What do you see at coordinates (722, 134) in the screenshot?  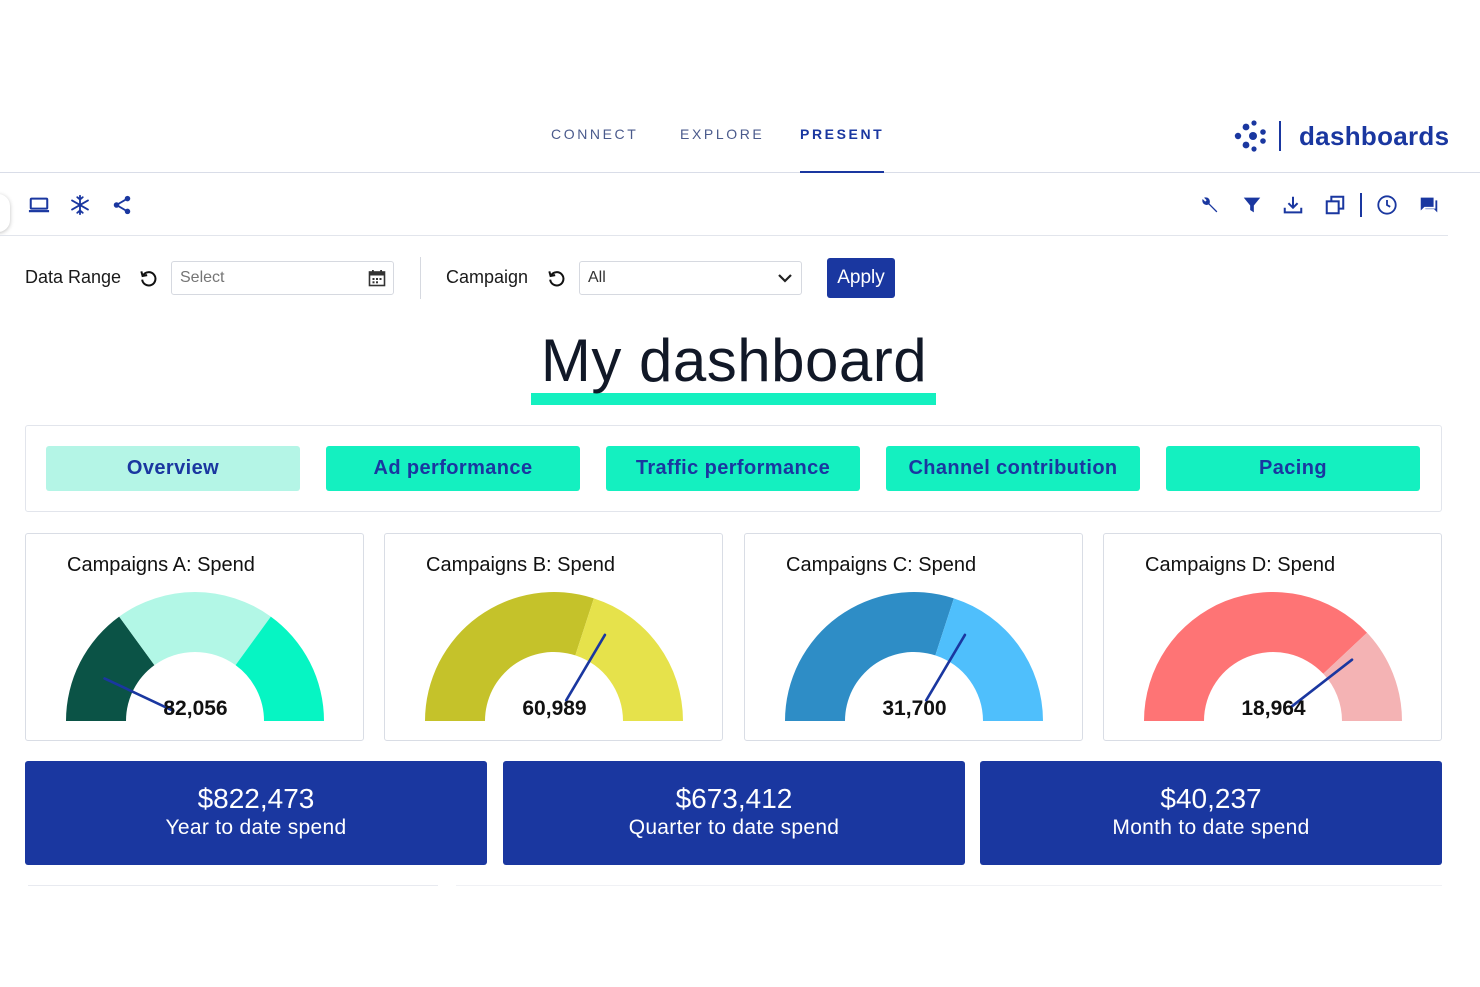 I see `nav-tab-explore: EXPLORE` at bounding box center [722, 134].